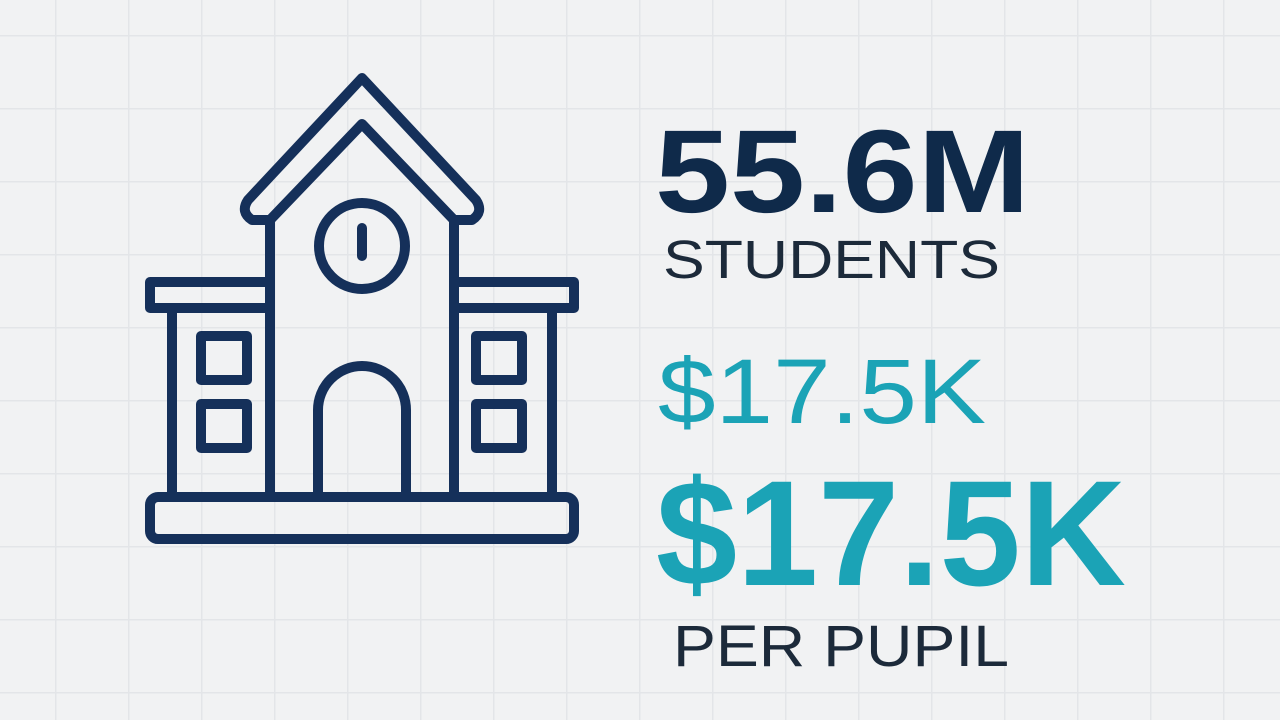  Describe the element at coordinates (831, 260) in the screenshot. I see `stat-label: STUDENTS` at that location.